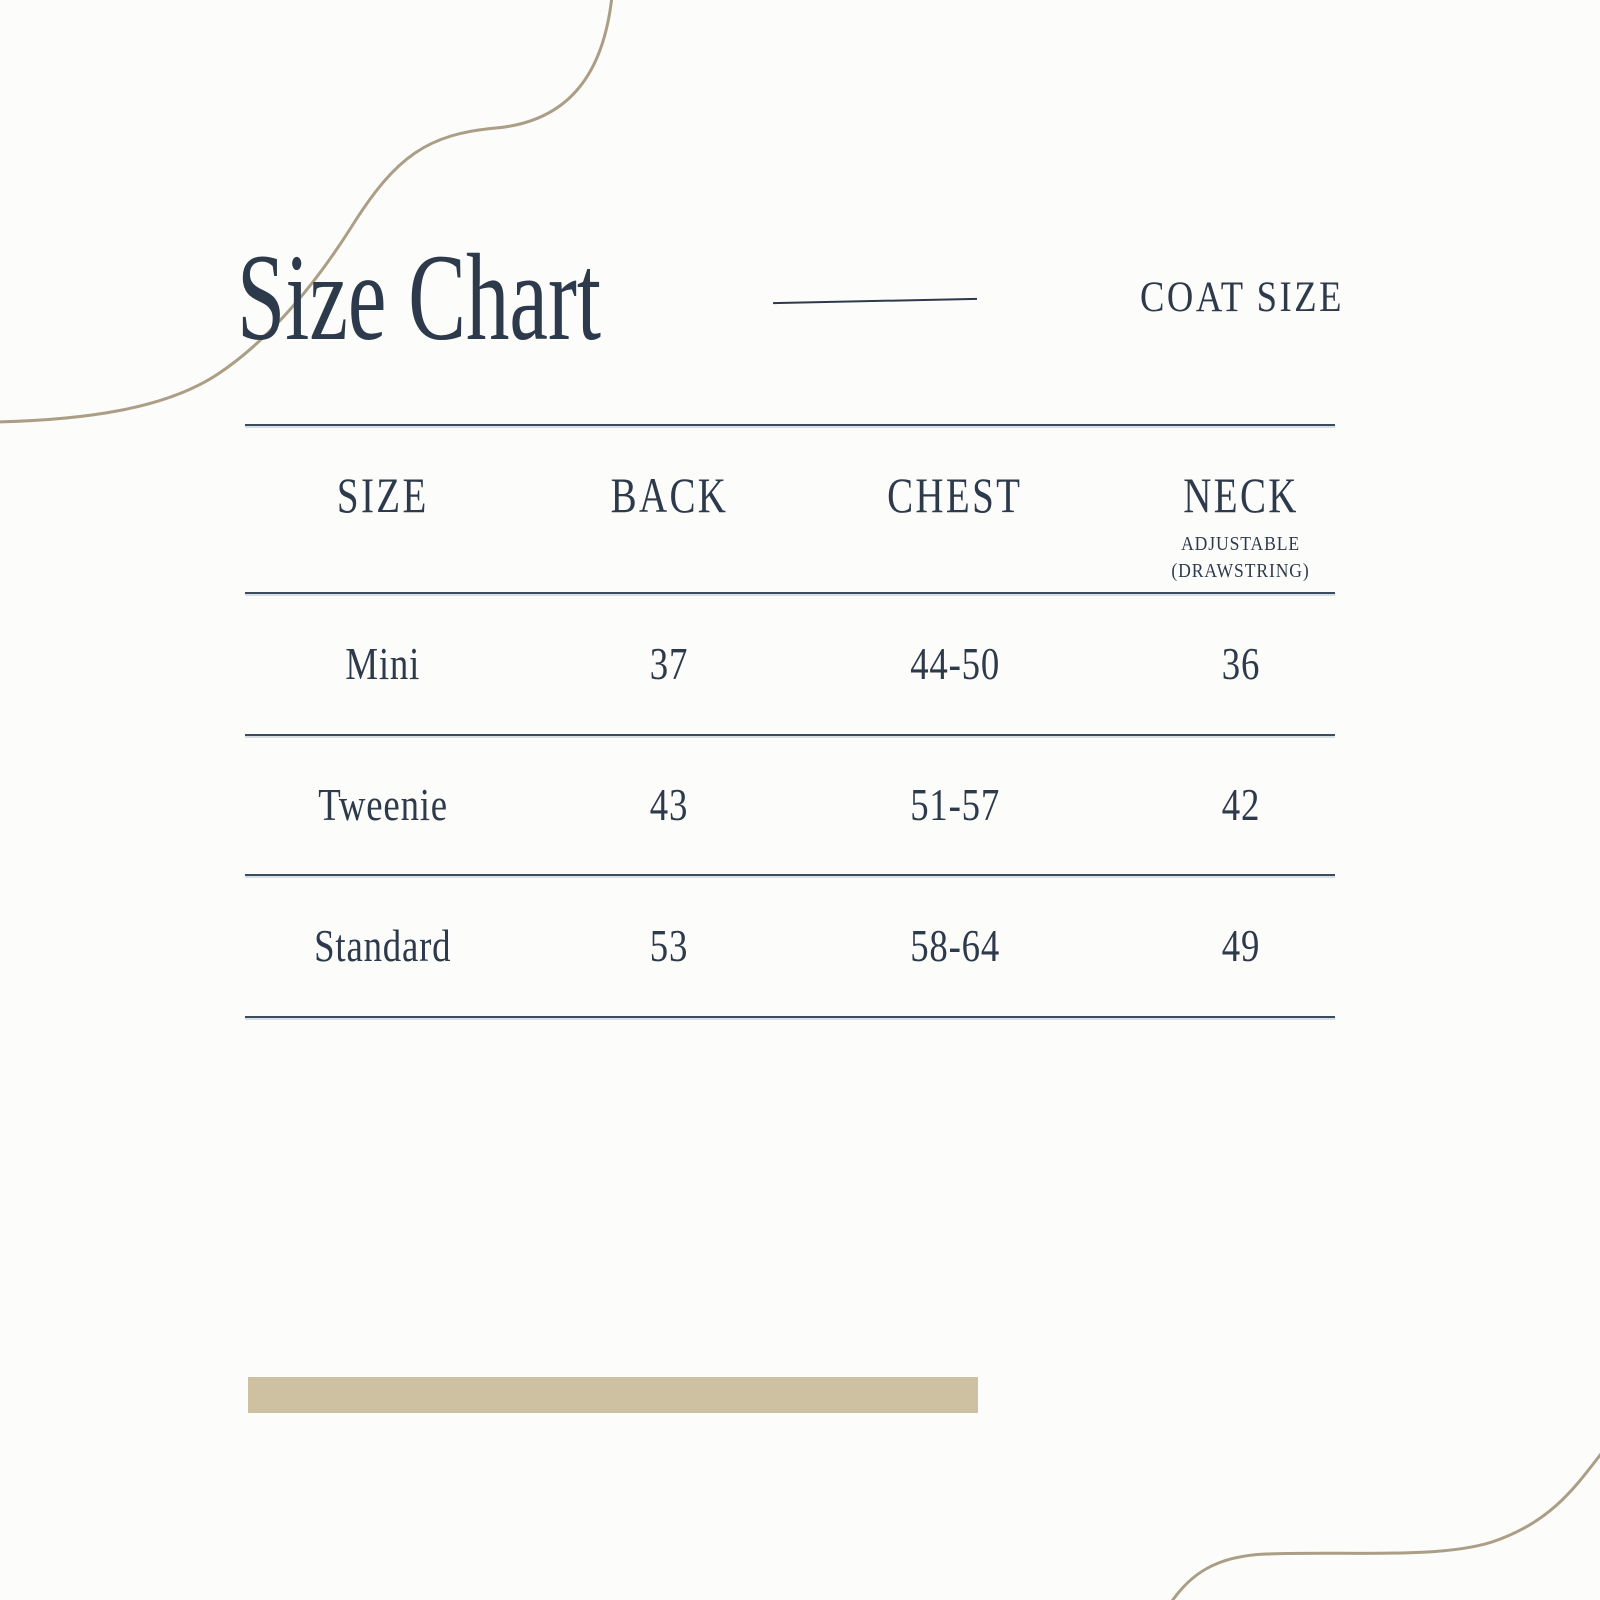  Describe the element at coordinates (955, 804) in the screenshot. I see `row-2-chest-cell: 51-57` at that location.